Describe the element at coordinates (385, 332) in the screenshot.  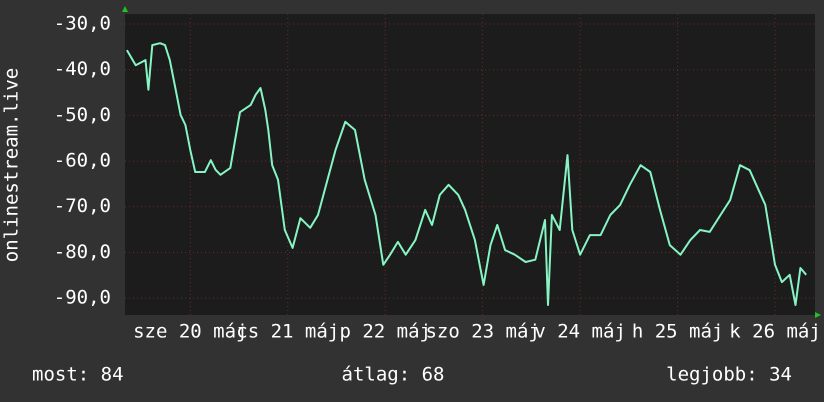
I see `x-tick-label: p 22 máj` at that location.